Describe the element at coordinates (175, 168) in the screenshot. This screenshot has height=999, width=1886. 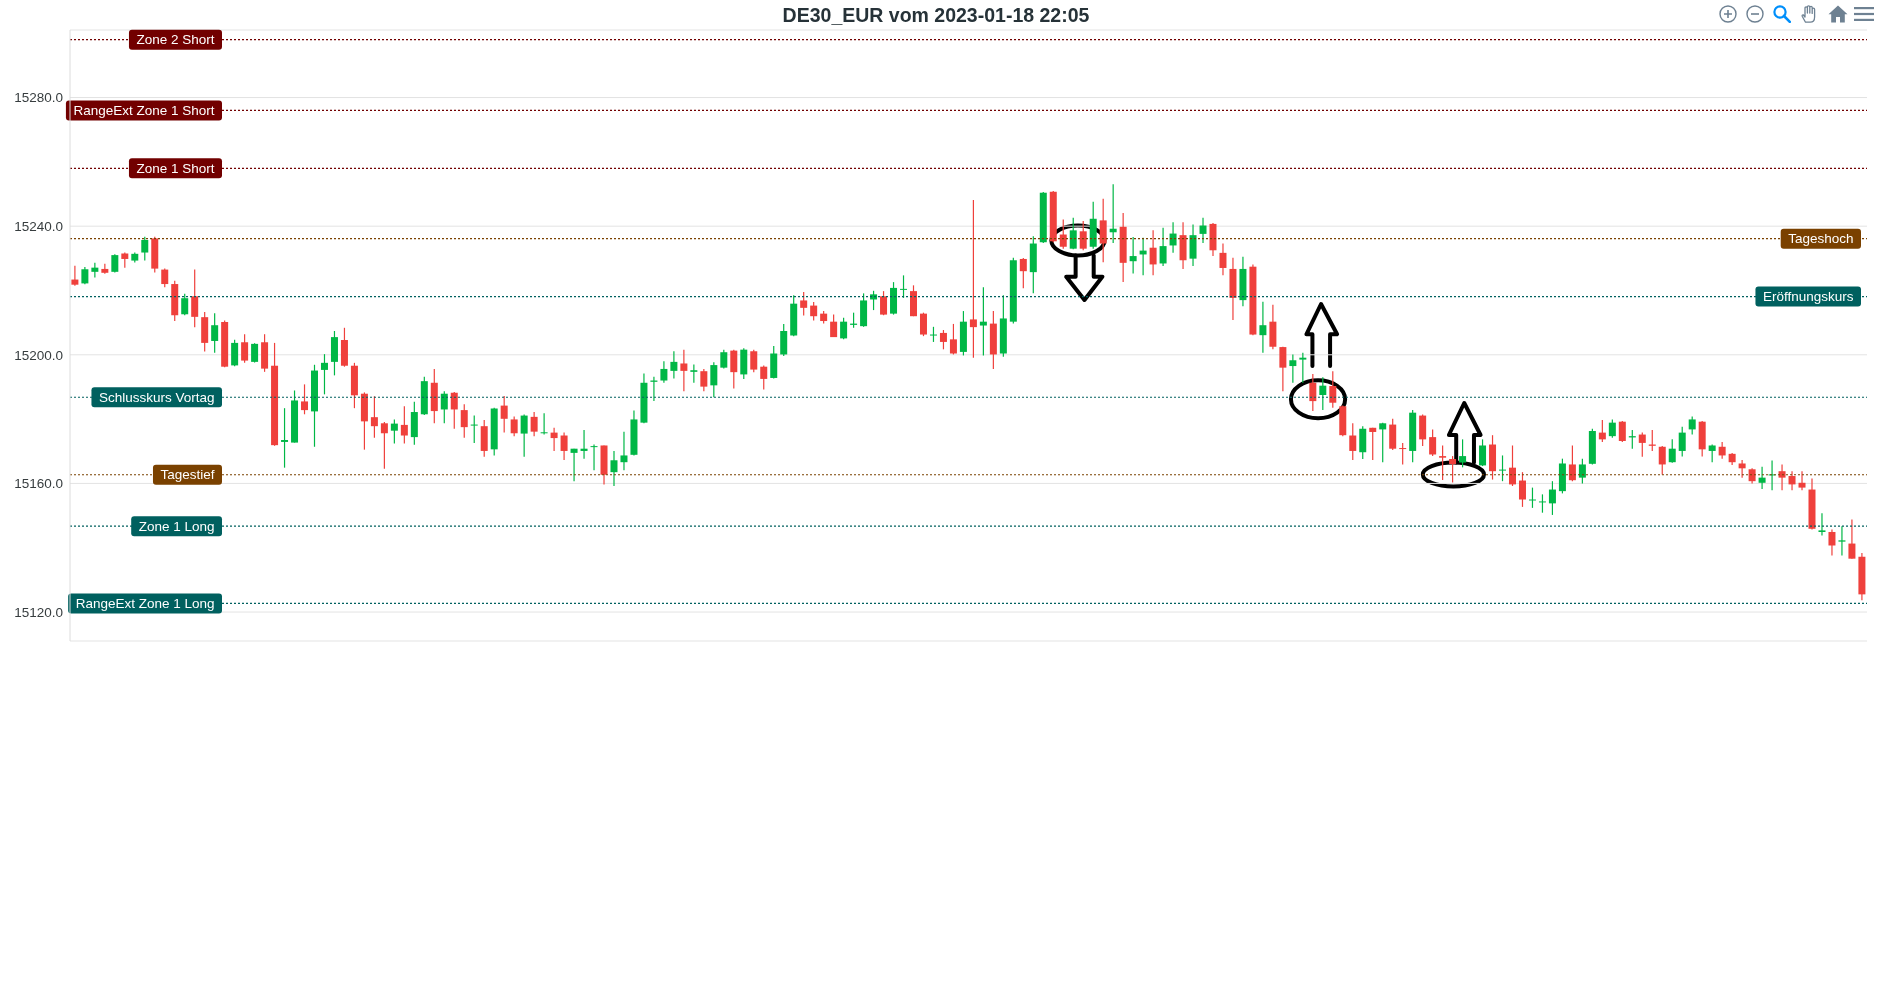
I see `ref-line-label: Zone 1 Short` at that location.